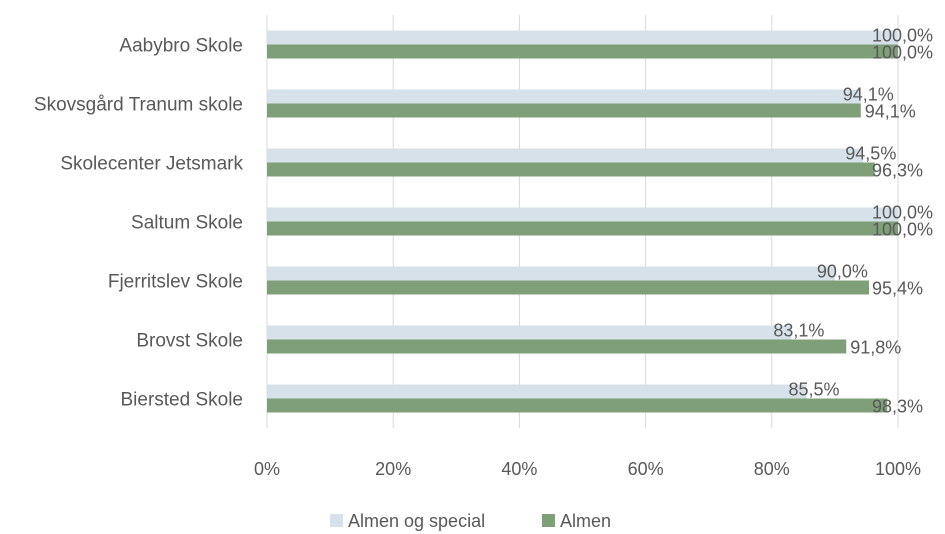  What do you see at coordinates (175, 282) in the screenshot?
I see `category-label: Fjerritslev Skole` at bounding box center [175, 282].